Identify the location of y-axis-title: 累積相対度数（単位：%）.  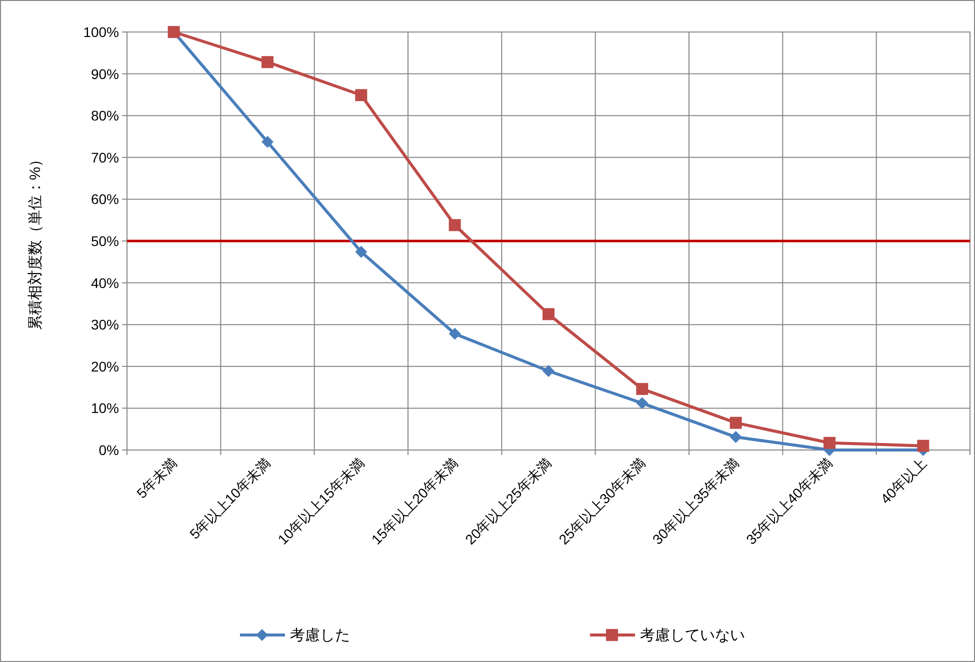
(35, 241).